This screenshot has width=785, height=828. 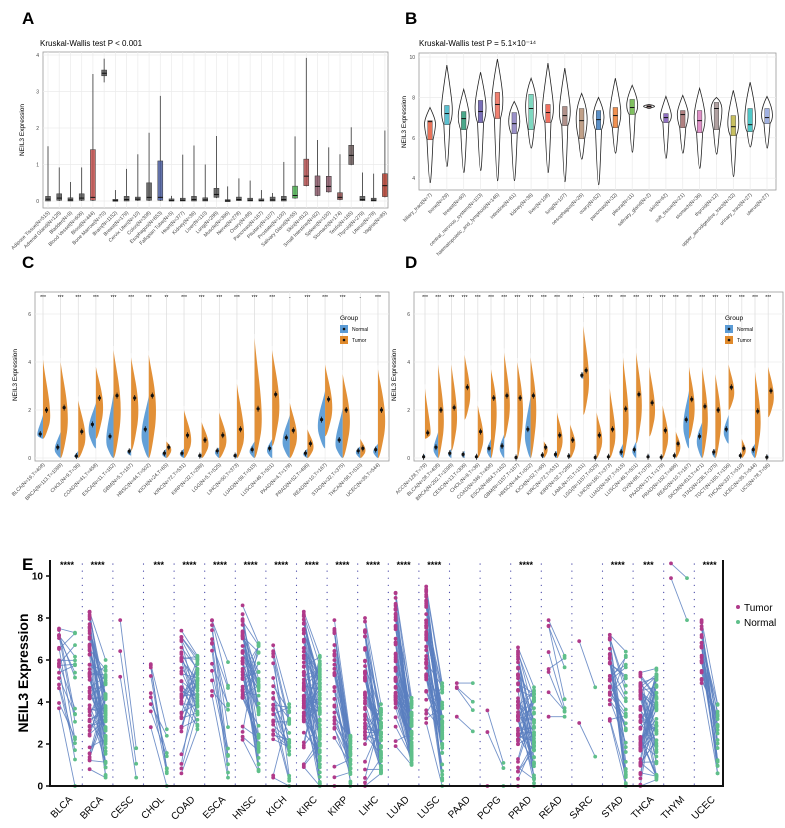 I want to click on y-tick-label: 6, so click(x=408, y=315).